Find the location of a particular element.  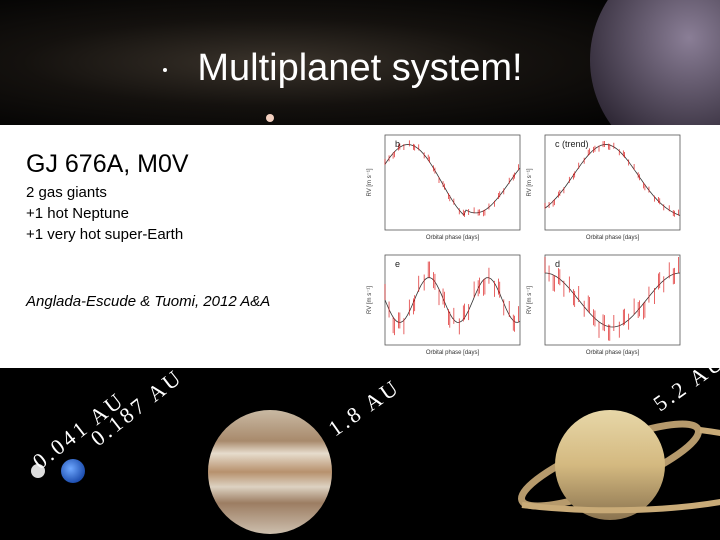

bullet: +1 hot Neptune is located at coordinates (77, 213).